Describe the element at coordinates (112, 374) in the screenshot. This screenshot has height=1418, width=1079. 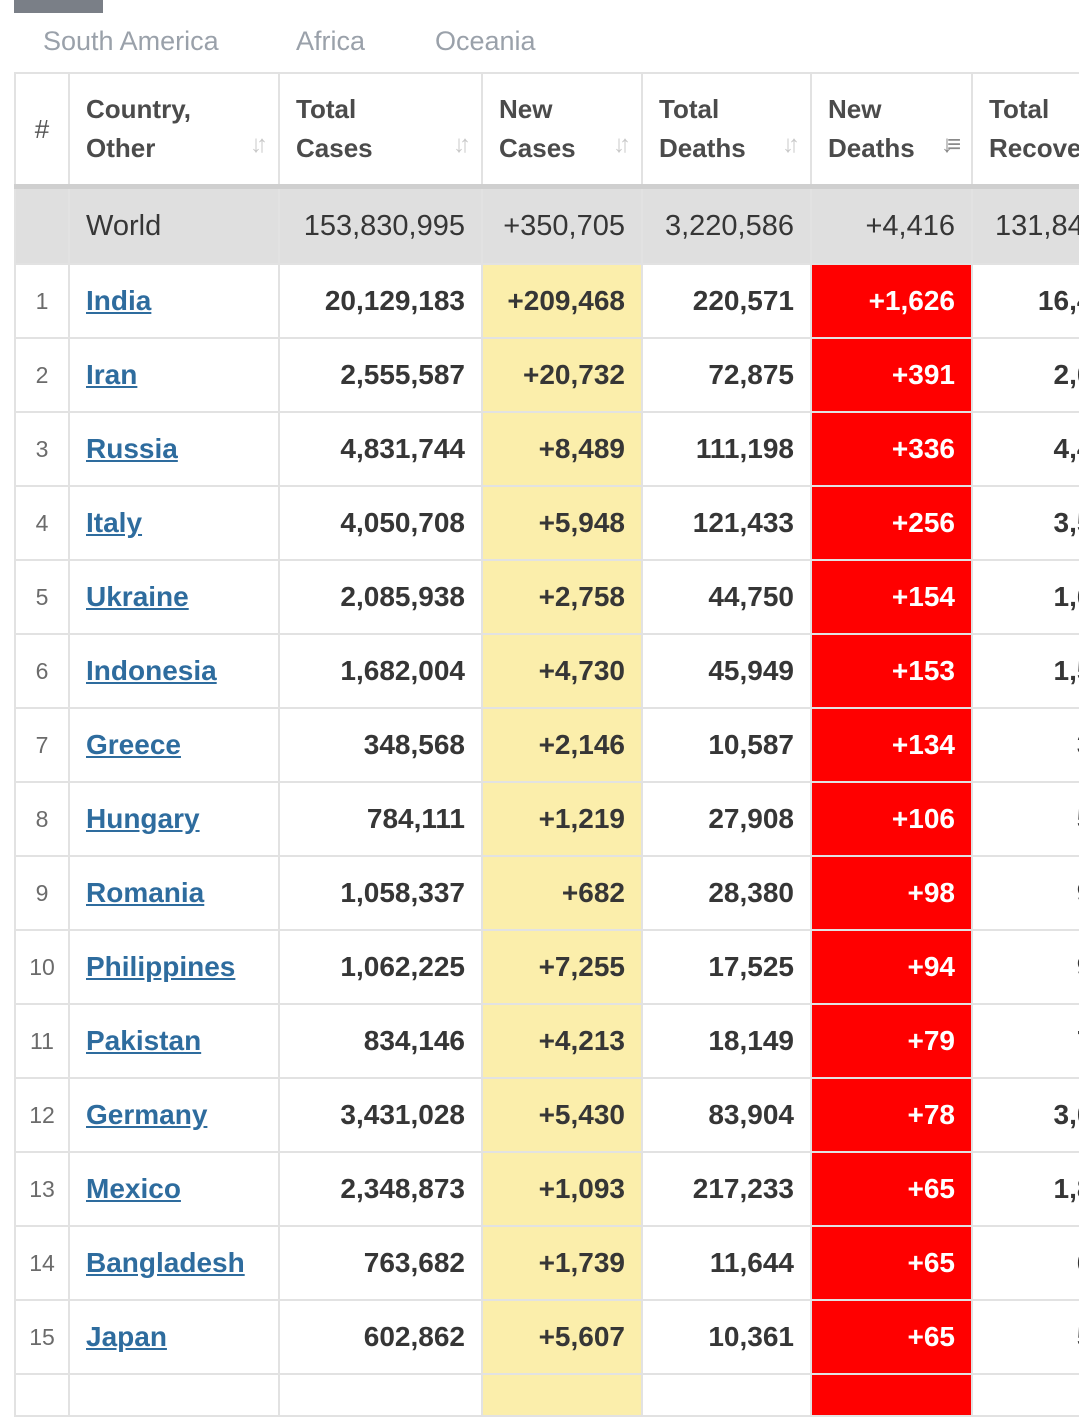
I see `country-link: Iran` at that location.